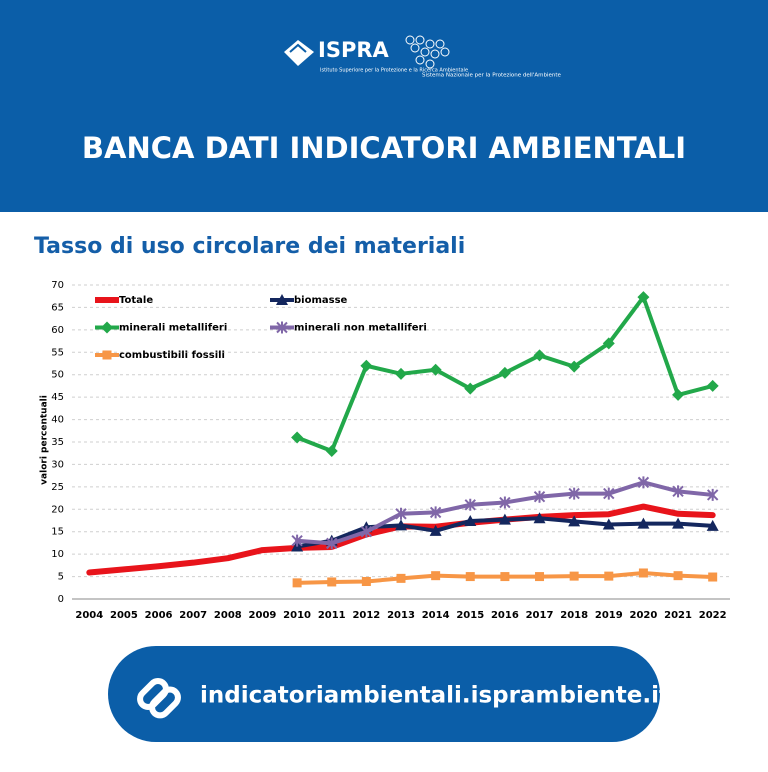 The width and height of the screenshot is (768, 772). I want to click on y-tick-label: 40, so click(57, 420).